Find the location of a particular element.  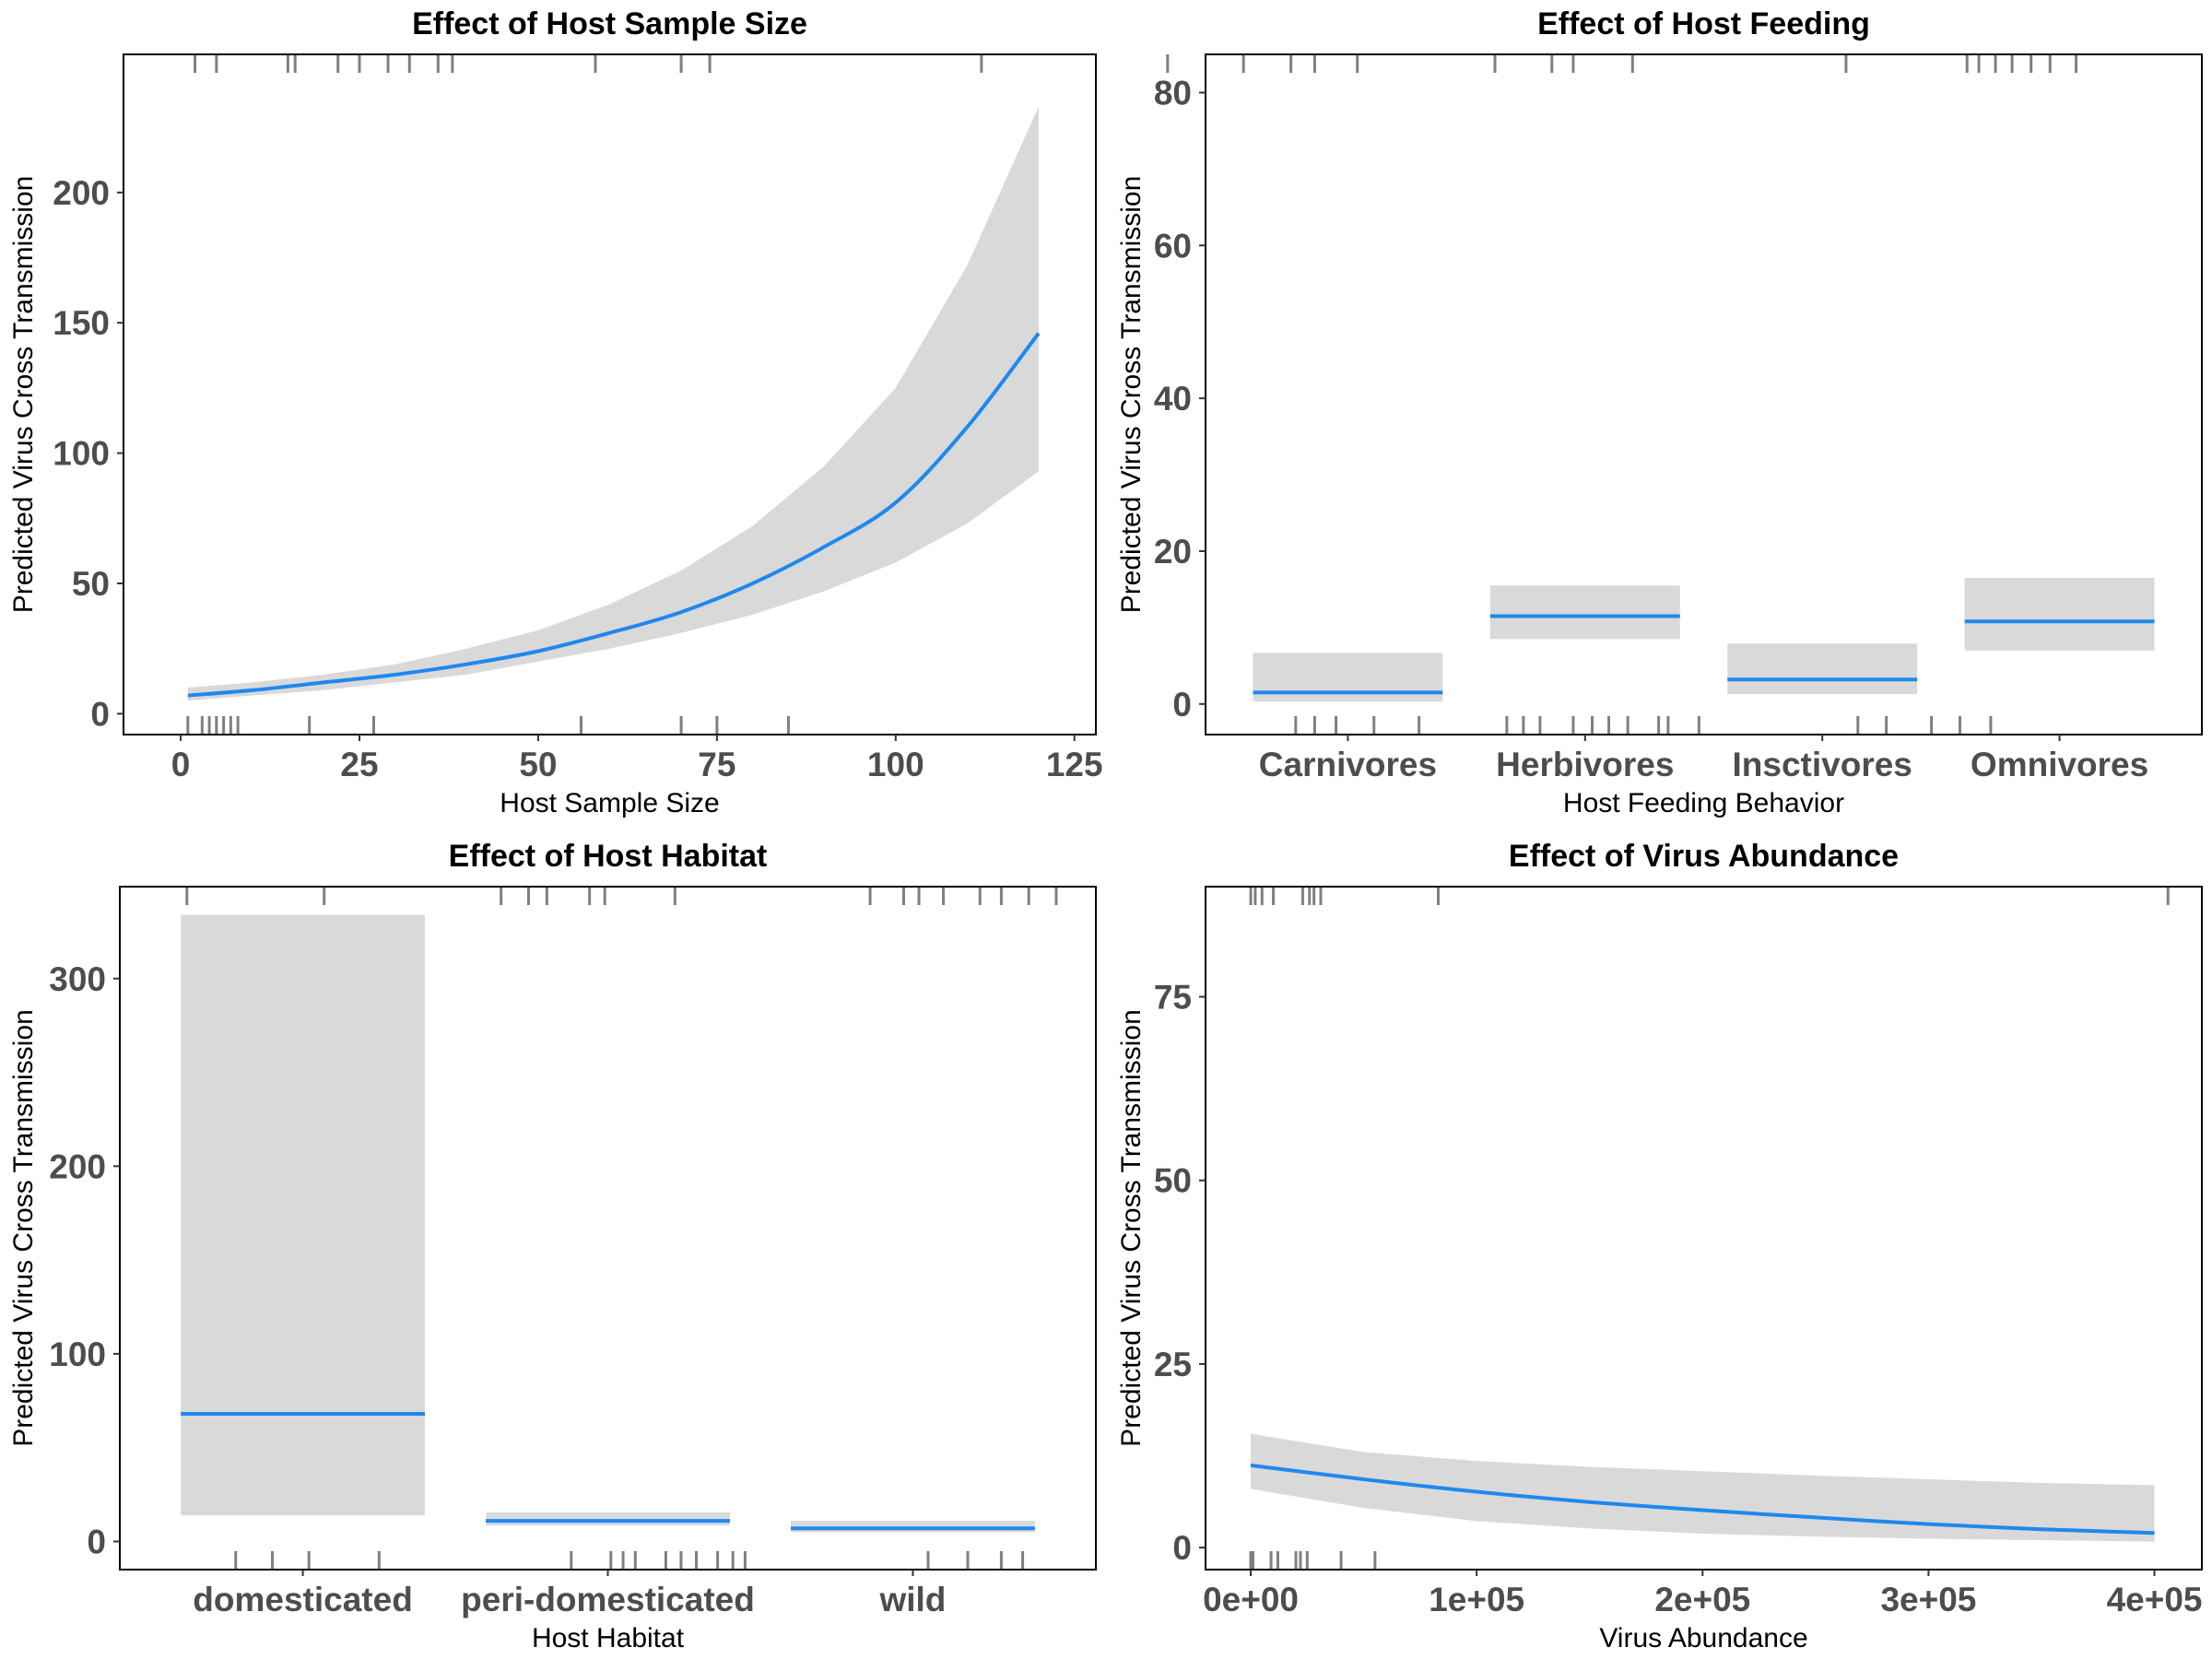

y-tick-label: 20 is located at coordinates (1173, 552).